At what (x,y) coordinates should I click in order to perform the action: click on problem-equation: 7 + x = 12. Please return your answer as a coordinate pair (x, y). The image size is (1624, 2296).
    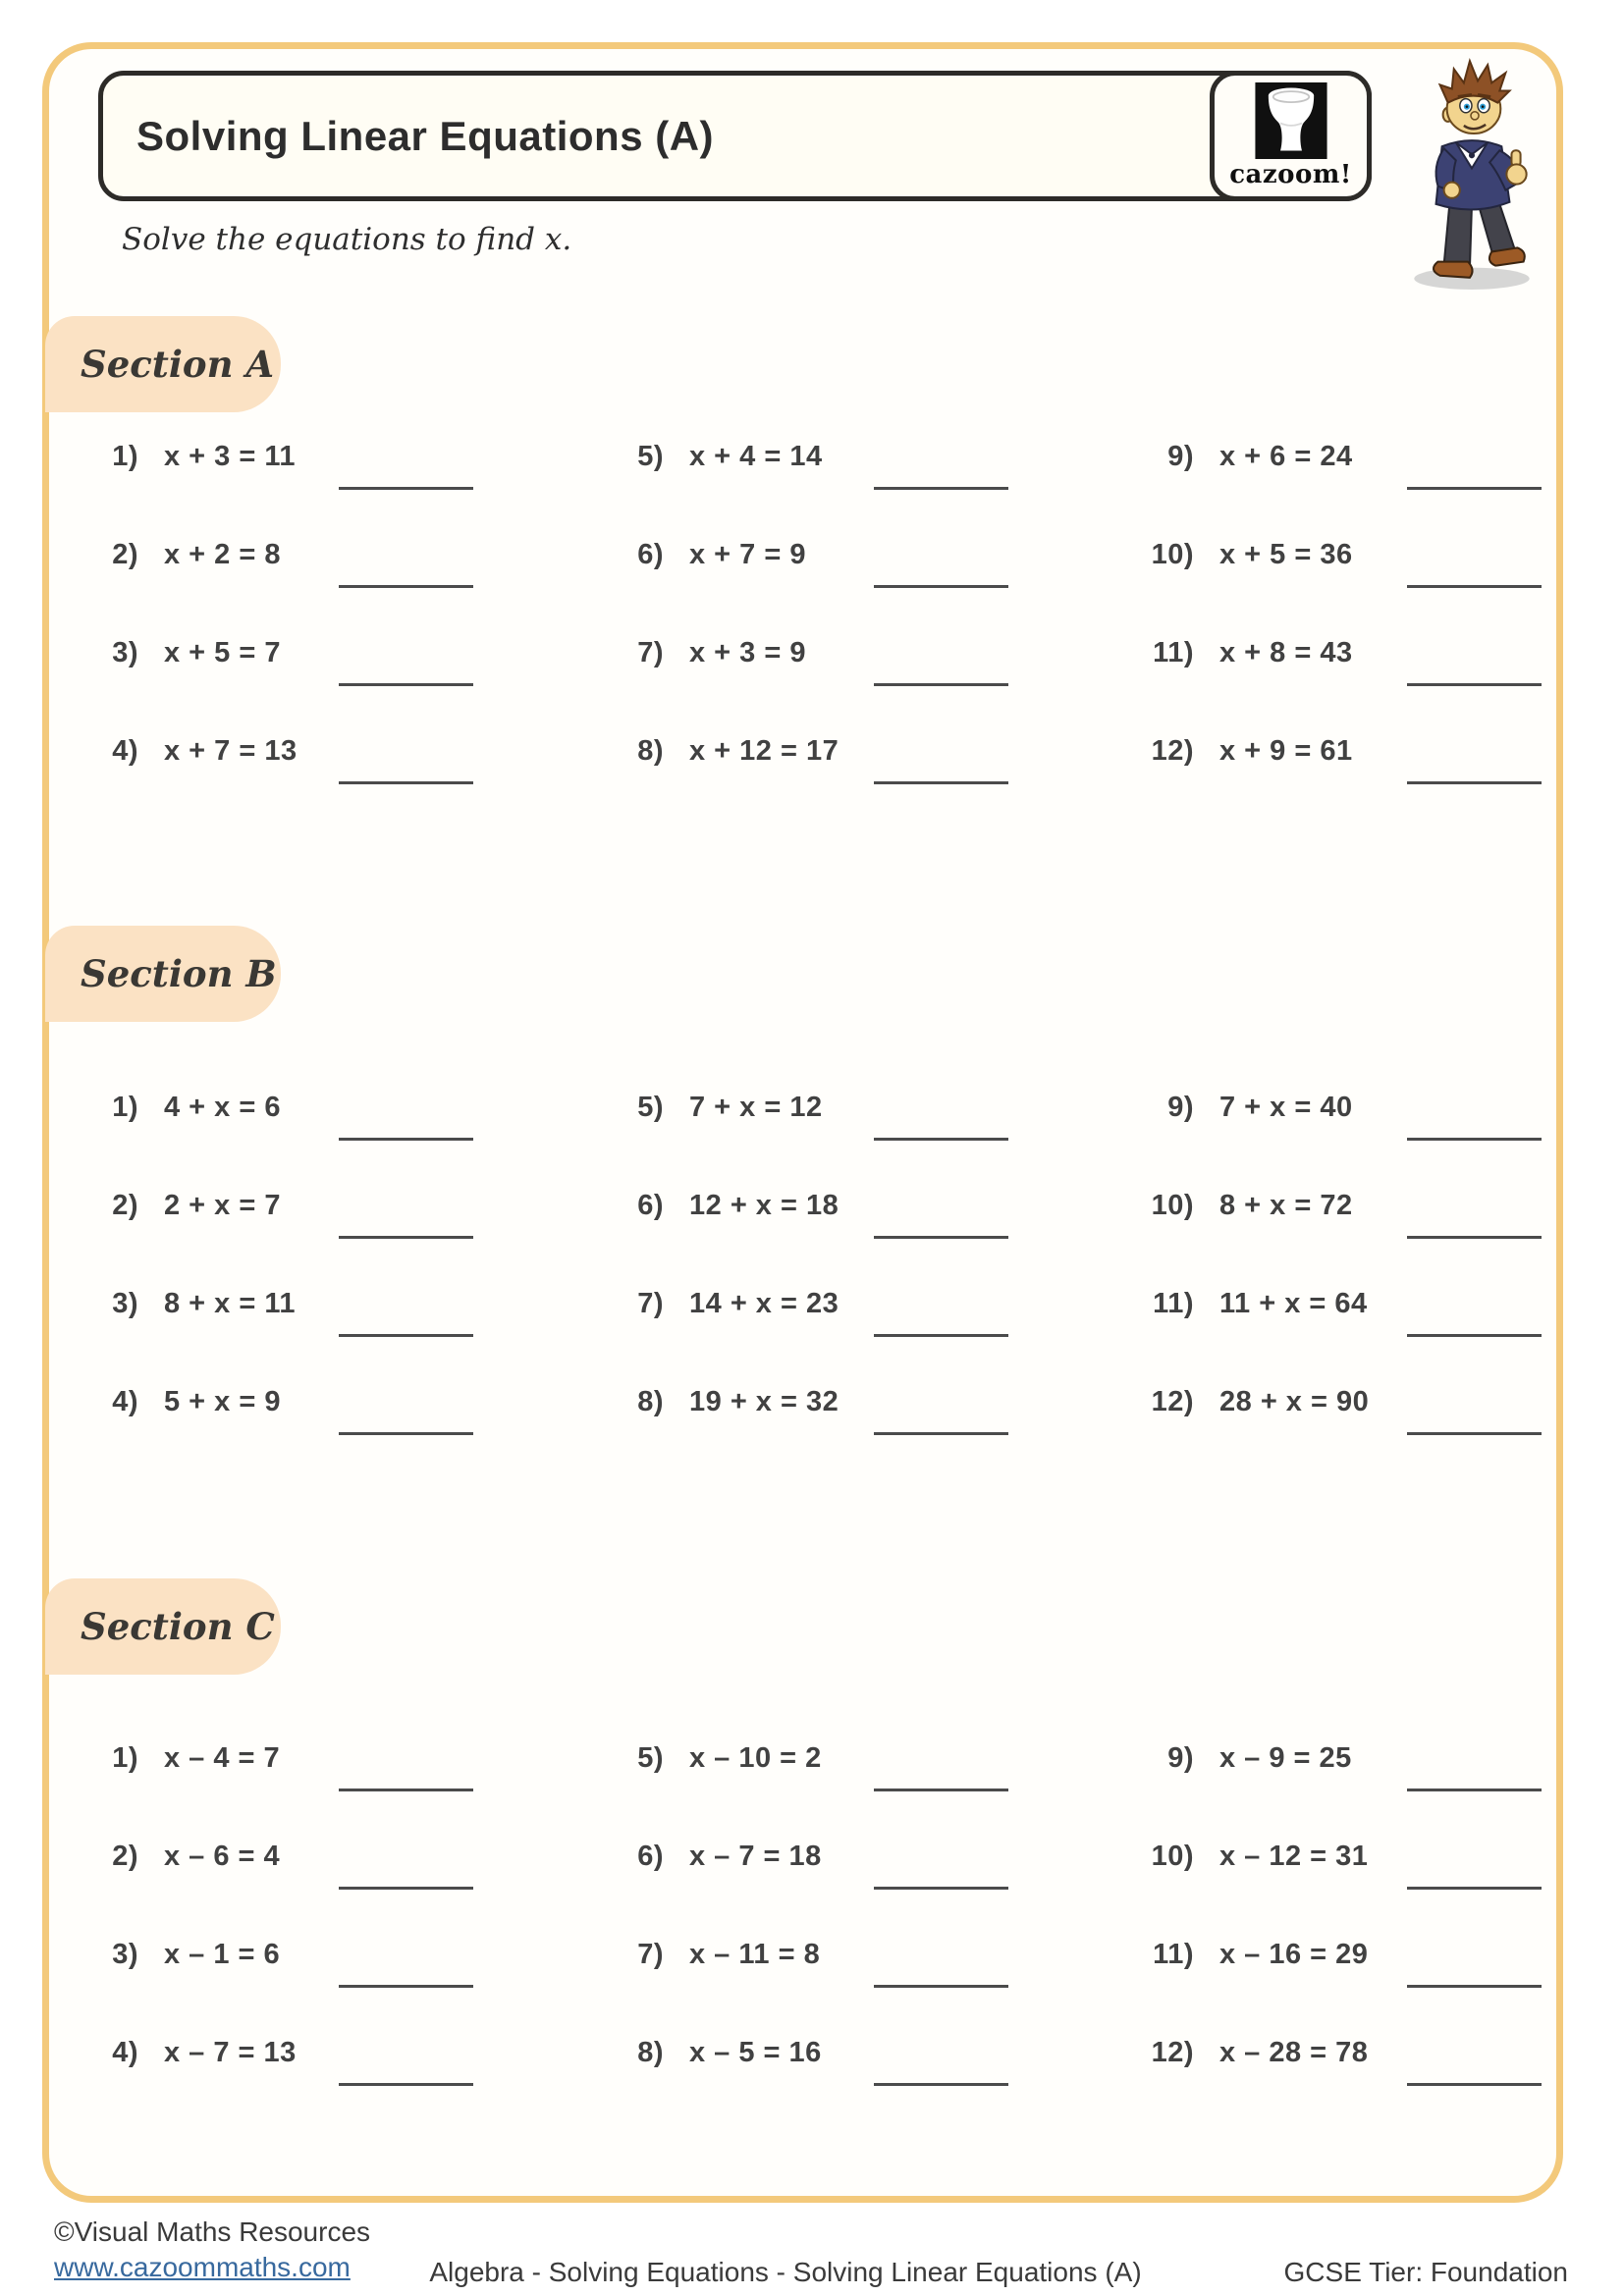
    Looking at the image, I should click on (756, 1107).